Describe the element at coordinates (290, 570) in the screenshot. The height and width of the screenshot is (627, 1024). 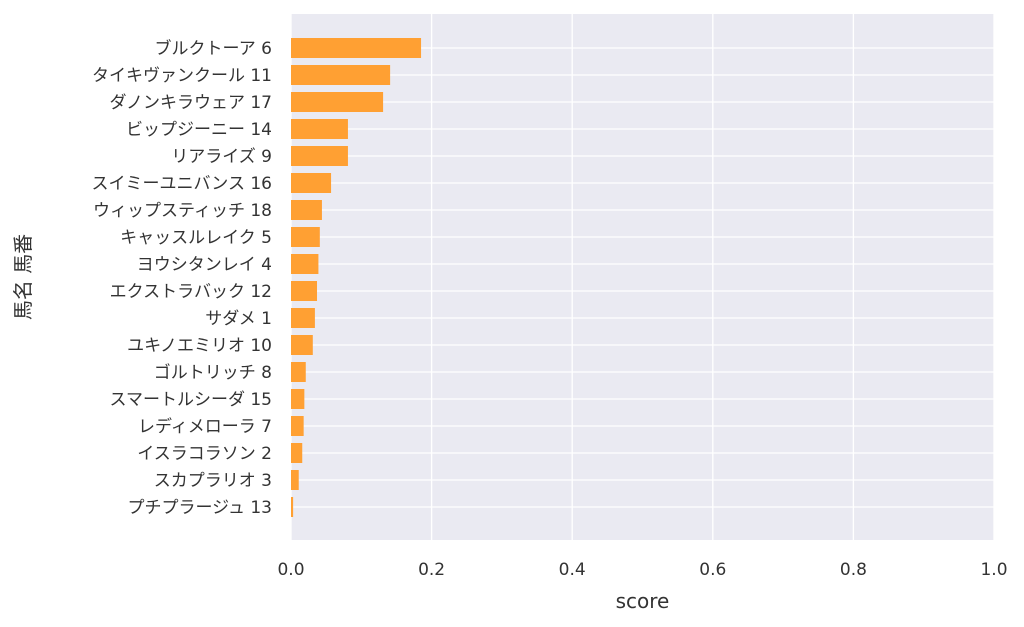
I see `x-tick-label: 0.0` at that location.